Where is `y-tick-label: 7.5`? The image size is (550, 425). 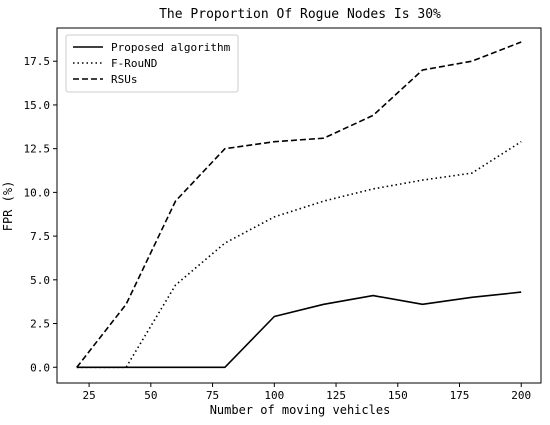 y-tick-label: 7.5 is located at coordinates (40, 236).